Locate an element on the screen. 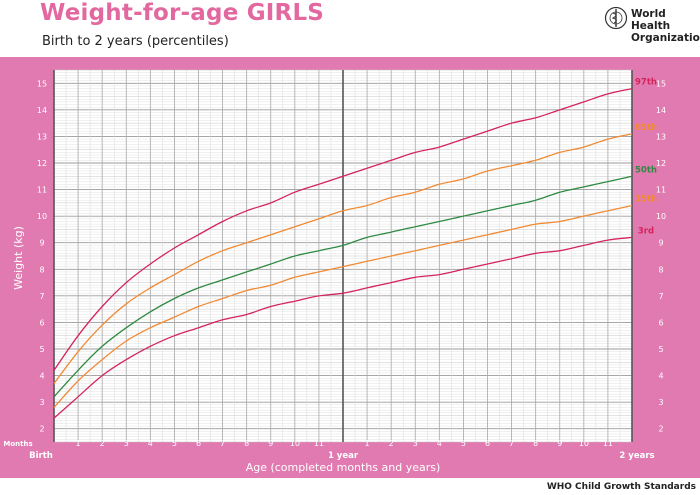 This screenshot has height=495, width=700. curve-label-15th: 15th is located at coordinates (646, 200).